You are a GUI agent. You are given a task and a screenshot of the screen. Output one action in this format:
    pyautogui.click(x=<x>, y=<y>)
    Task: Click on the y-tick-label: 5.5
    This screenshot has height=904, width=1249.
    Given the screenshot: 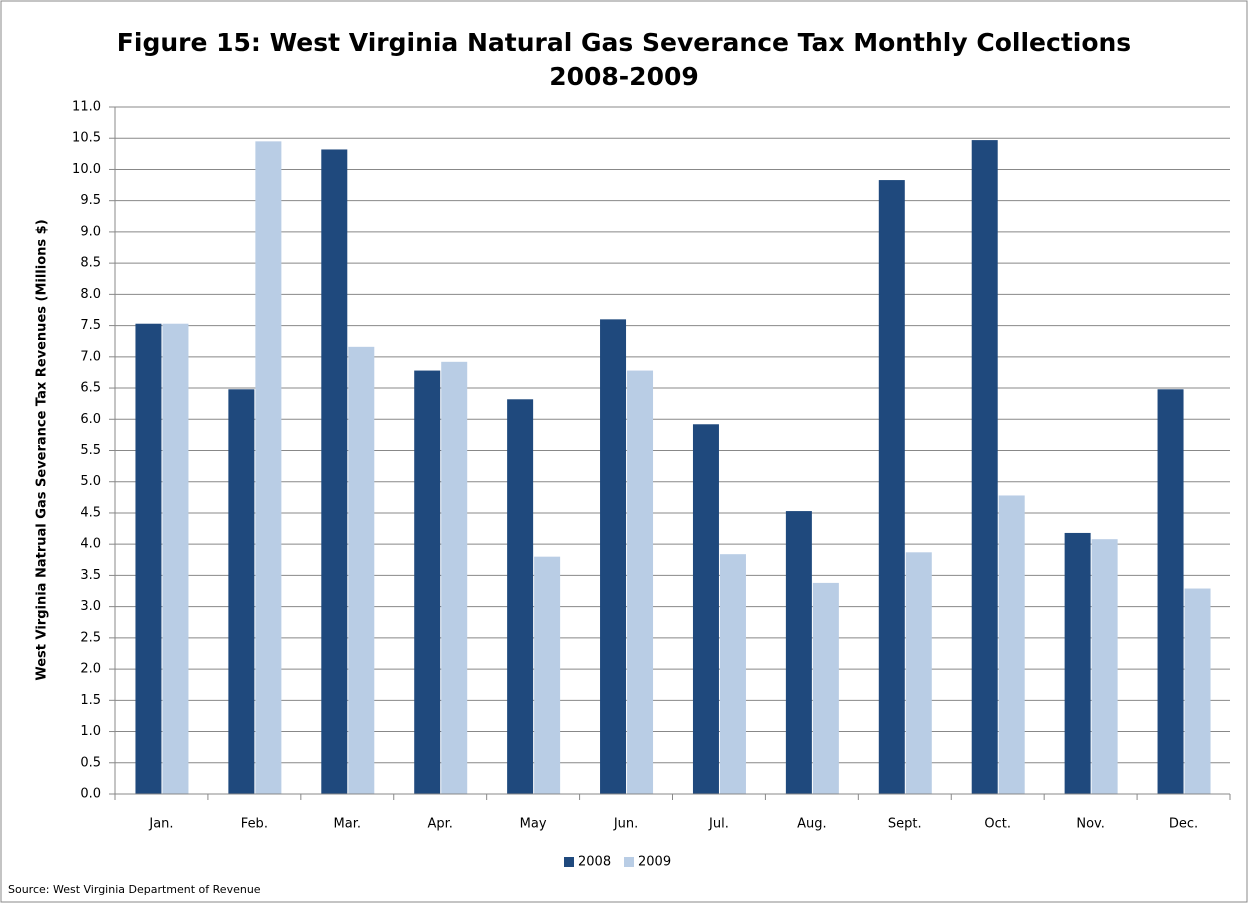 What is the action you would take?
    pyautogui.click(x=90, y=450)
    